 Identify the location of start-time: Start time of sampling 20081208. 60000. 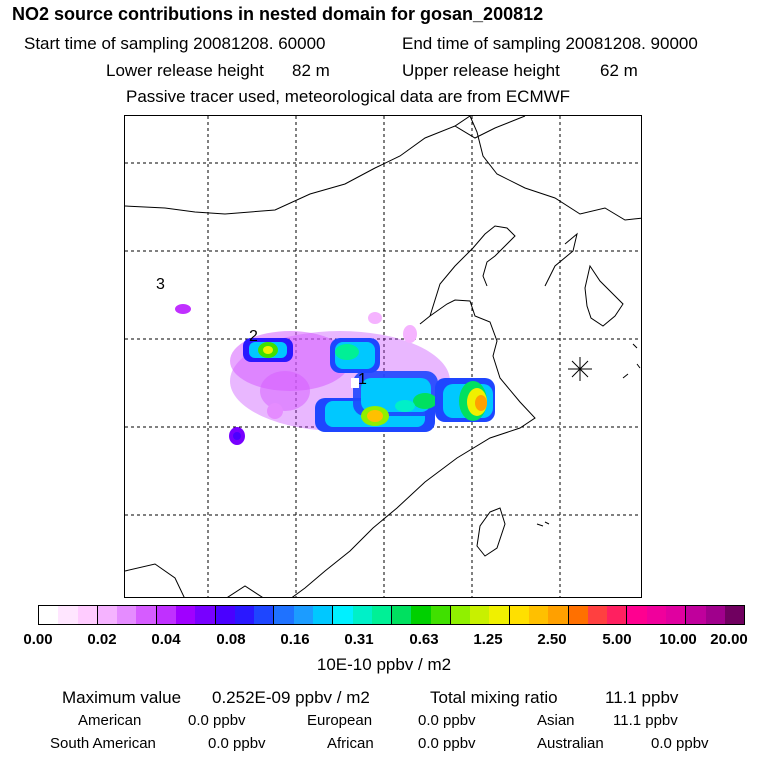
(175, 43).